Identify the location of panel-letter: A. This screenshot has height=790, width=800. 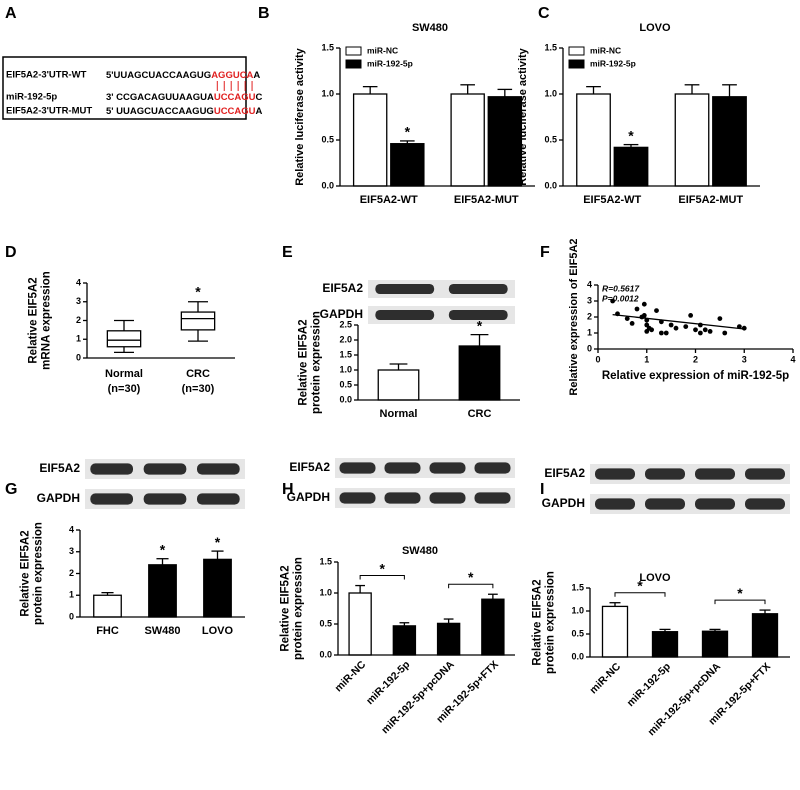
(11, 13).